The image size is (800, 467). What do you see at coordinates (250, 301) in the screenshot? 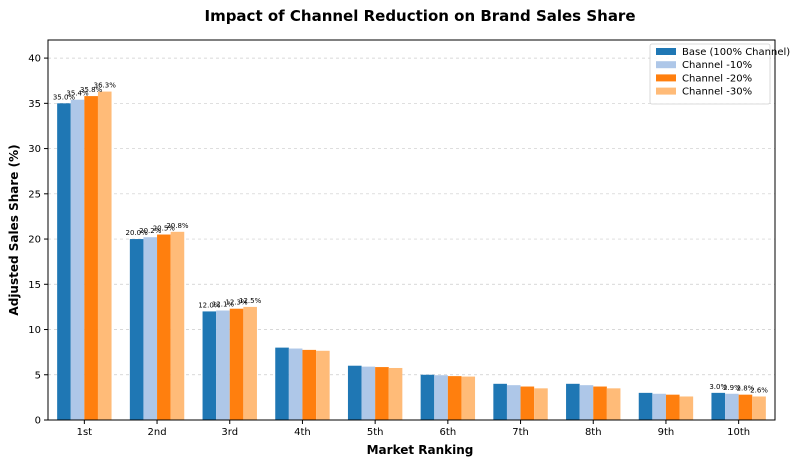
I see `data-label: 12.5%` at bounding box center [250, 301].